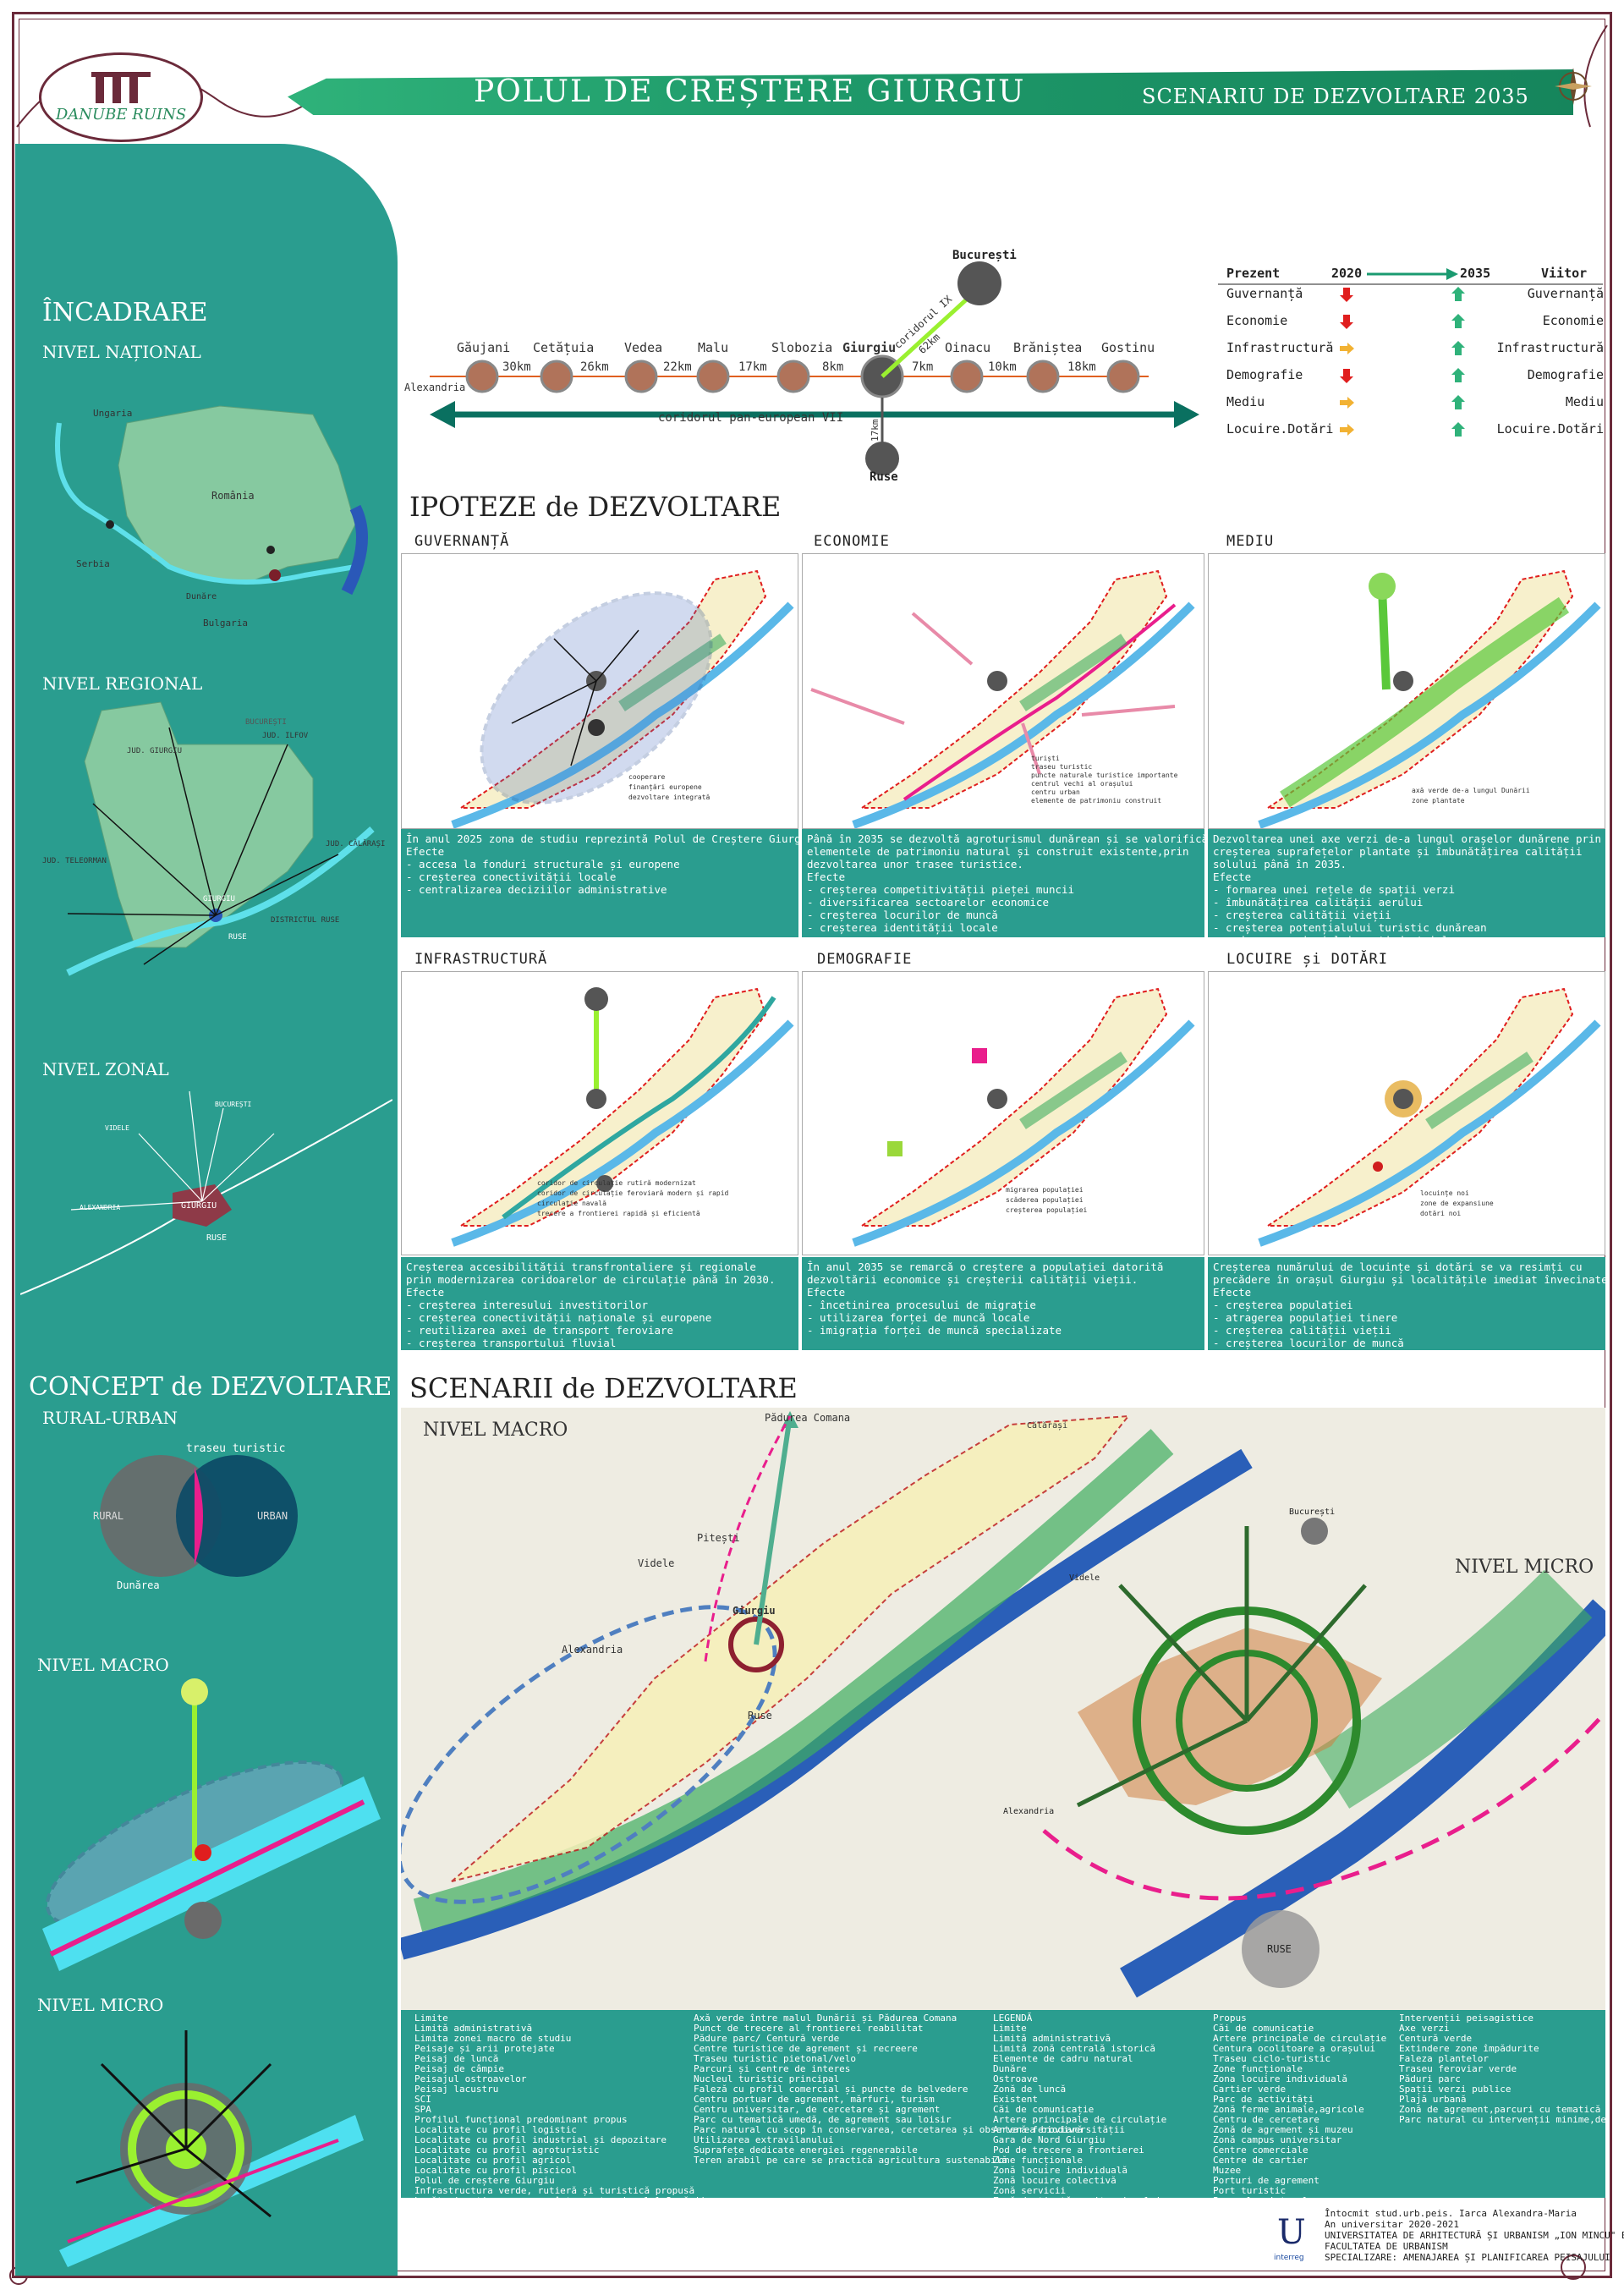 The width and height of the screenshot is (1624, 2290). Describe the element at coordinates (103, 1665) in the screenshot. I see `nivel-macro-heading: NIVEL MACRO` at that location.